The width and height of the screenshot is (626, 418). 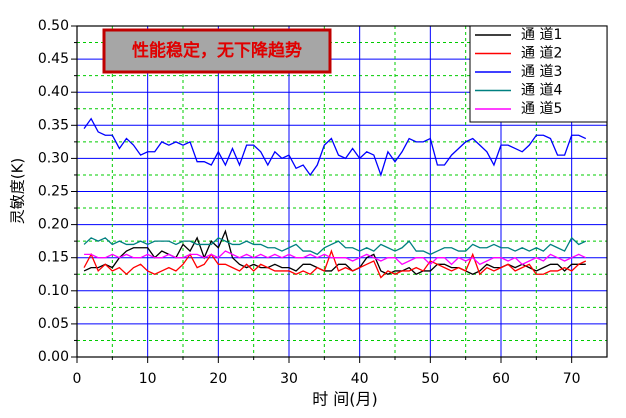 I want to click on legend-label: 通 道2, so click(x=541, y=54).